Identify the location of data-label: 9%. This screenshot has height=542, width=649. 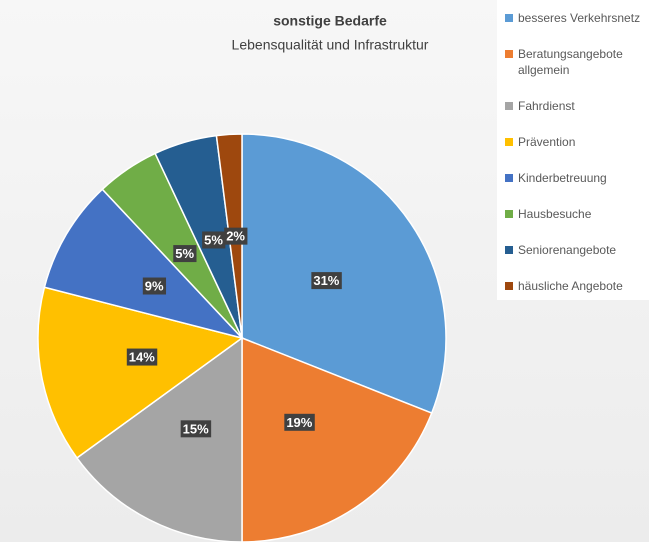
(154, 286).